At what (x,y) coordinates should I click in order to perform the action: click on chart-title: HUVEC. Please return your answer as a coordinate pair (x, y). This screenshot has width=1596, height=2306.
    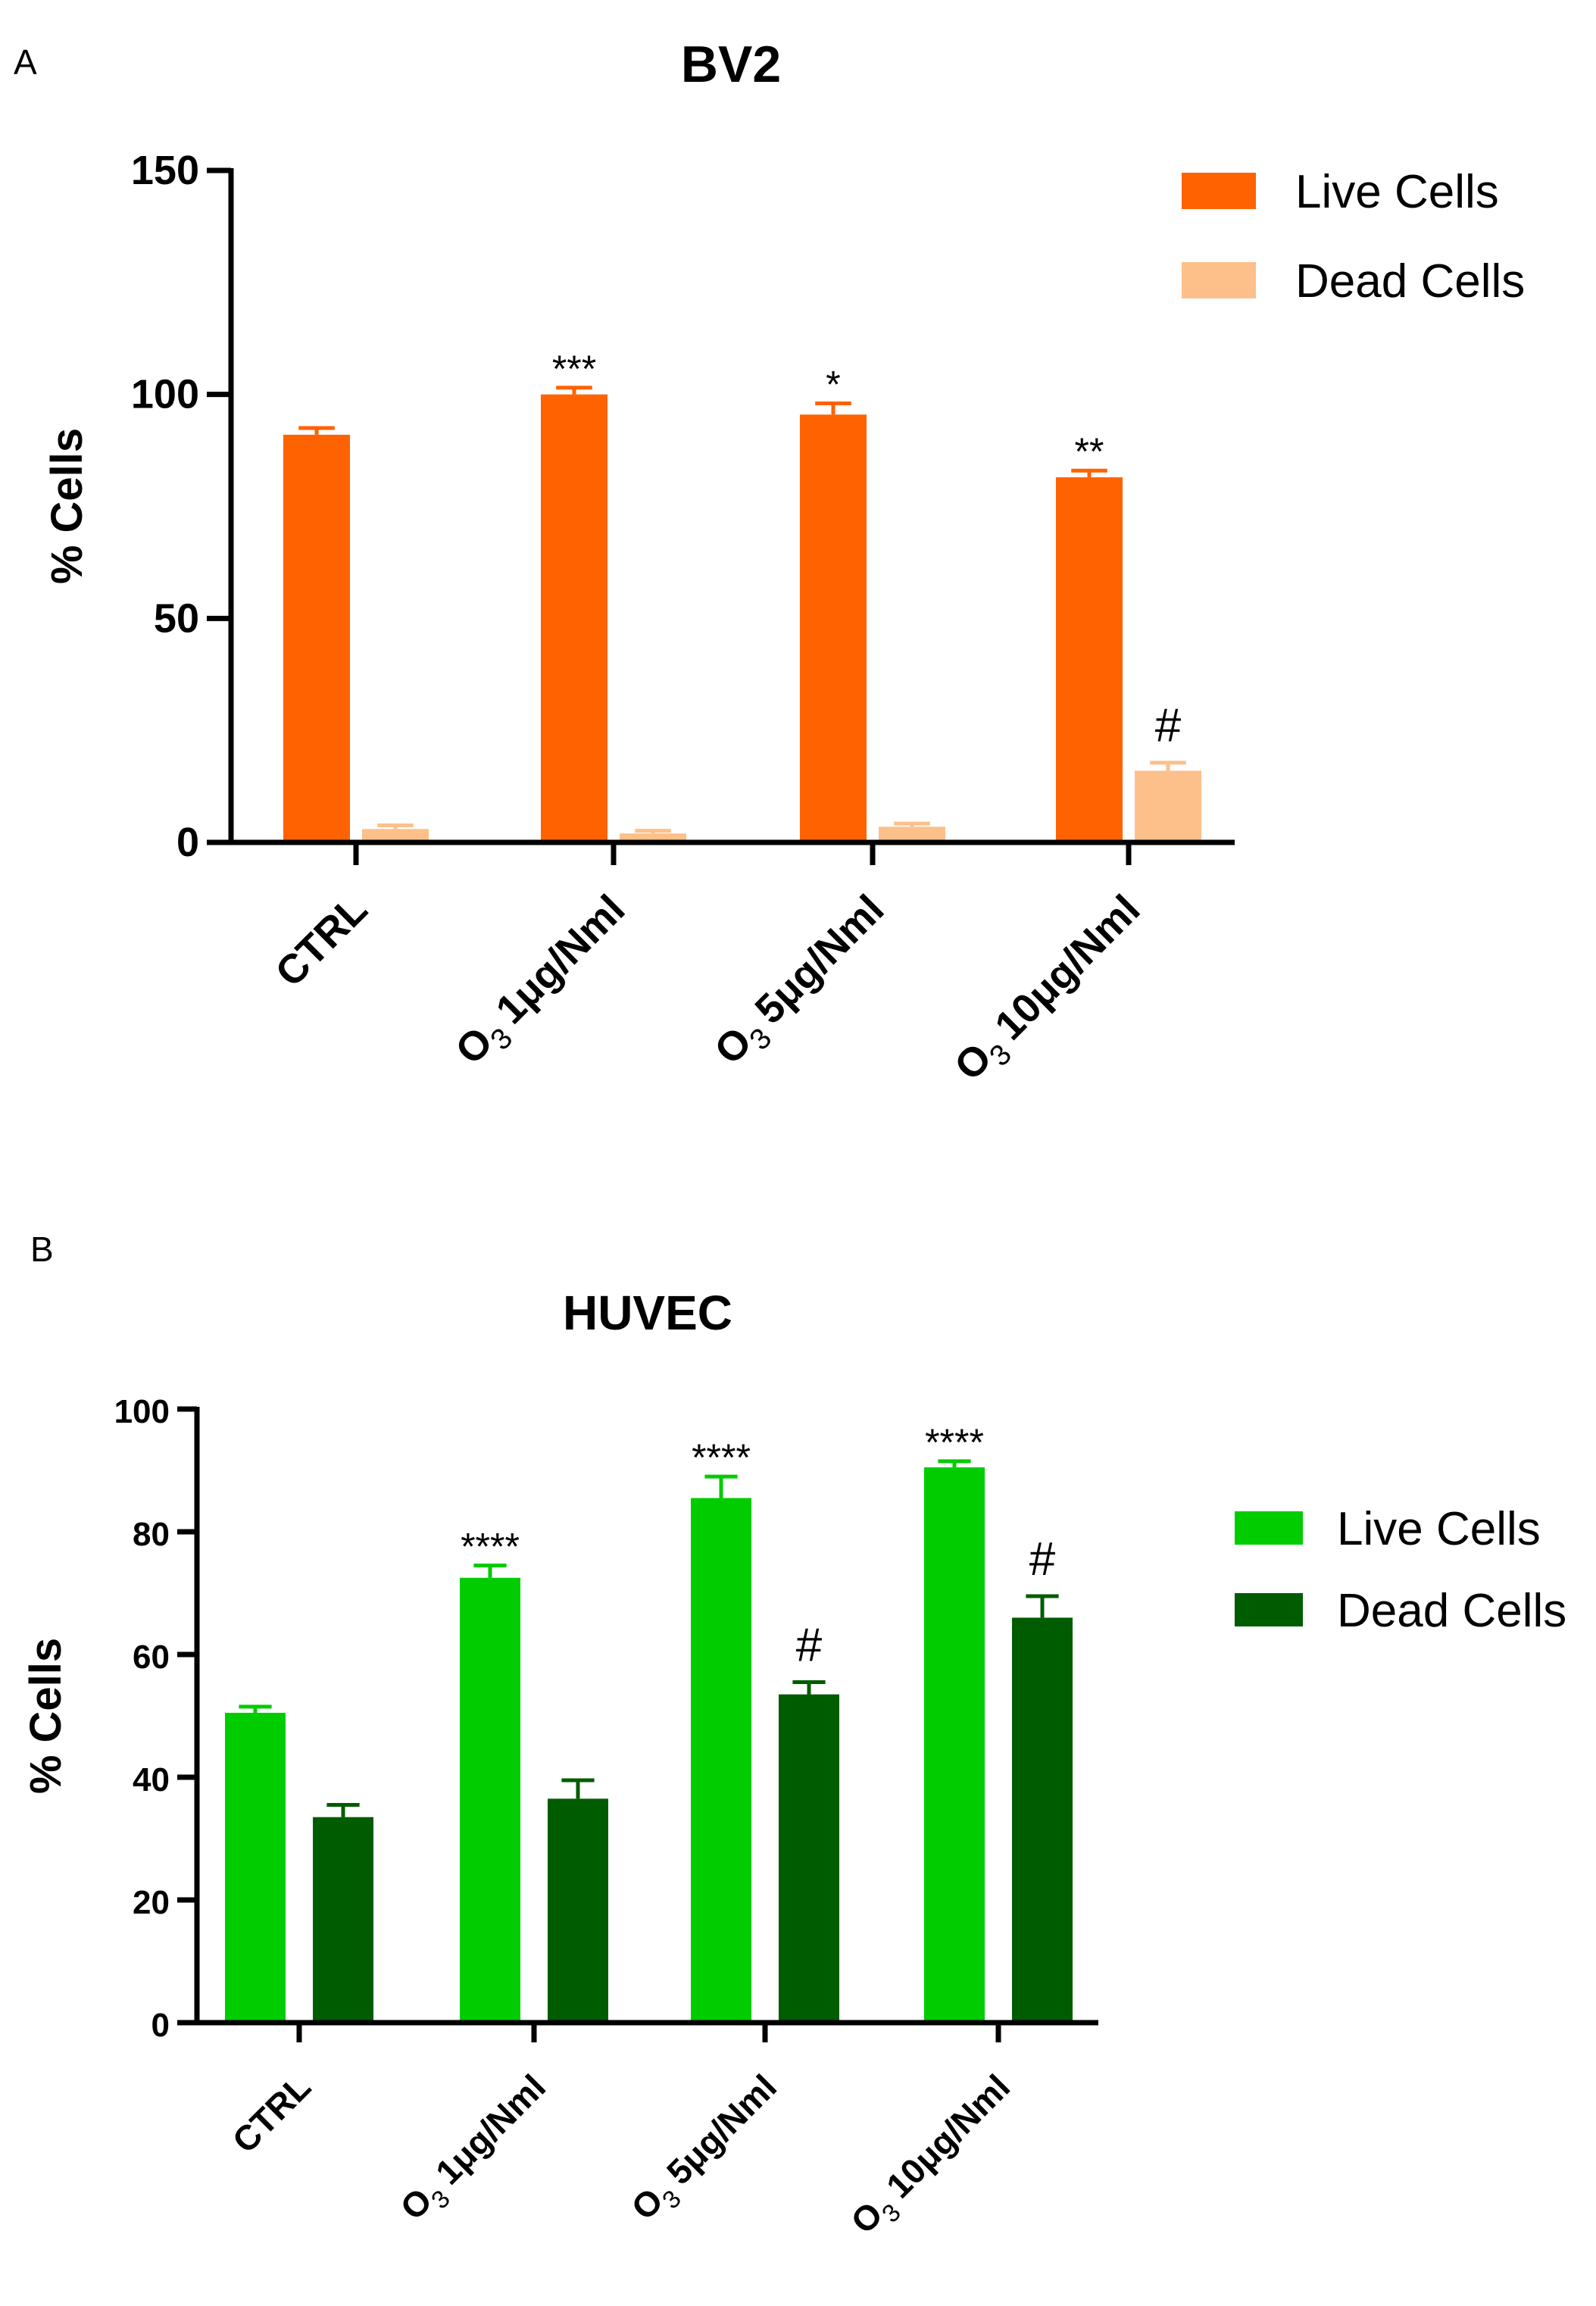
    Looking at the image, I should click on (647, 1313).